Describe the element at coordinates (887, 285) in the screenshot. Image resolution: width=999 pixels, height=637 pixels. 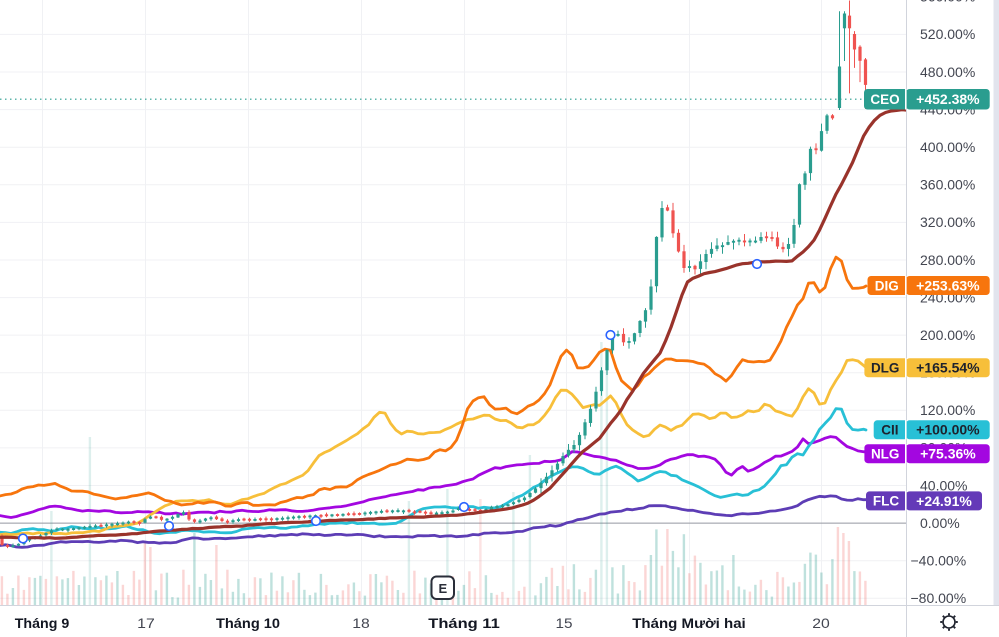
I see `svg-text: DIG` at that location.